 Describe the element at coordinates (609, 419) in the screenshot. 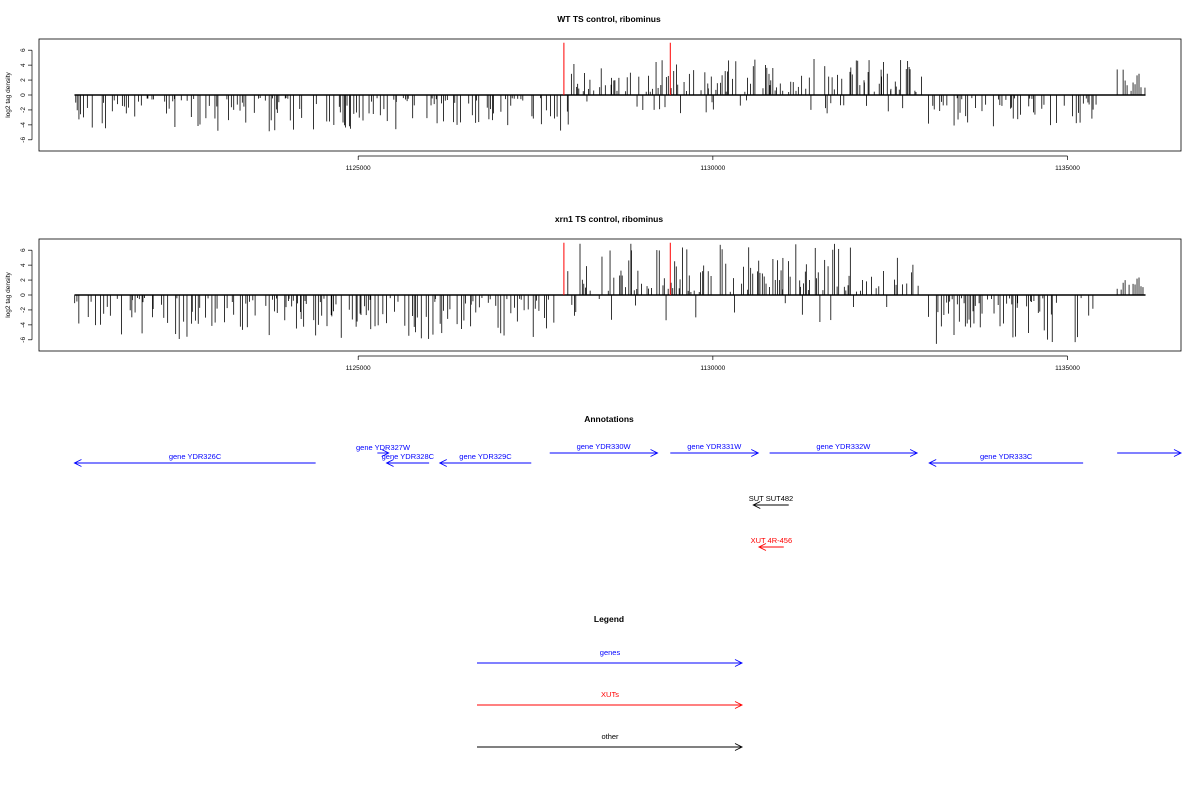

I see `annotations-title: Annotations` at that location.